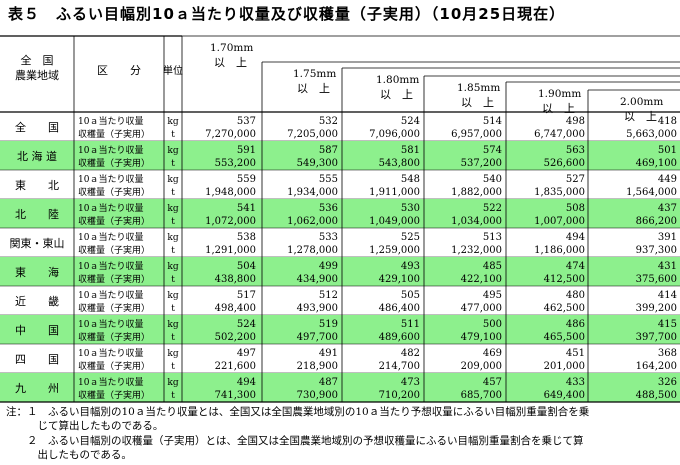 The width and height of the screenshot is (680, 465). What do you see at coordinates (328, 179) in the screenshot?
I see `yield-value: 555` at bounding box center [328, 179].